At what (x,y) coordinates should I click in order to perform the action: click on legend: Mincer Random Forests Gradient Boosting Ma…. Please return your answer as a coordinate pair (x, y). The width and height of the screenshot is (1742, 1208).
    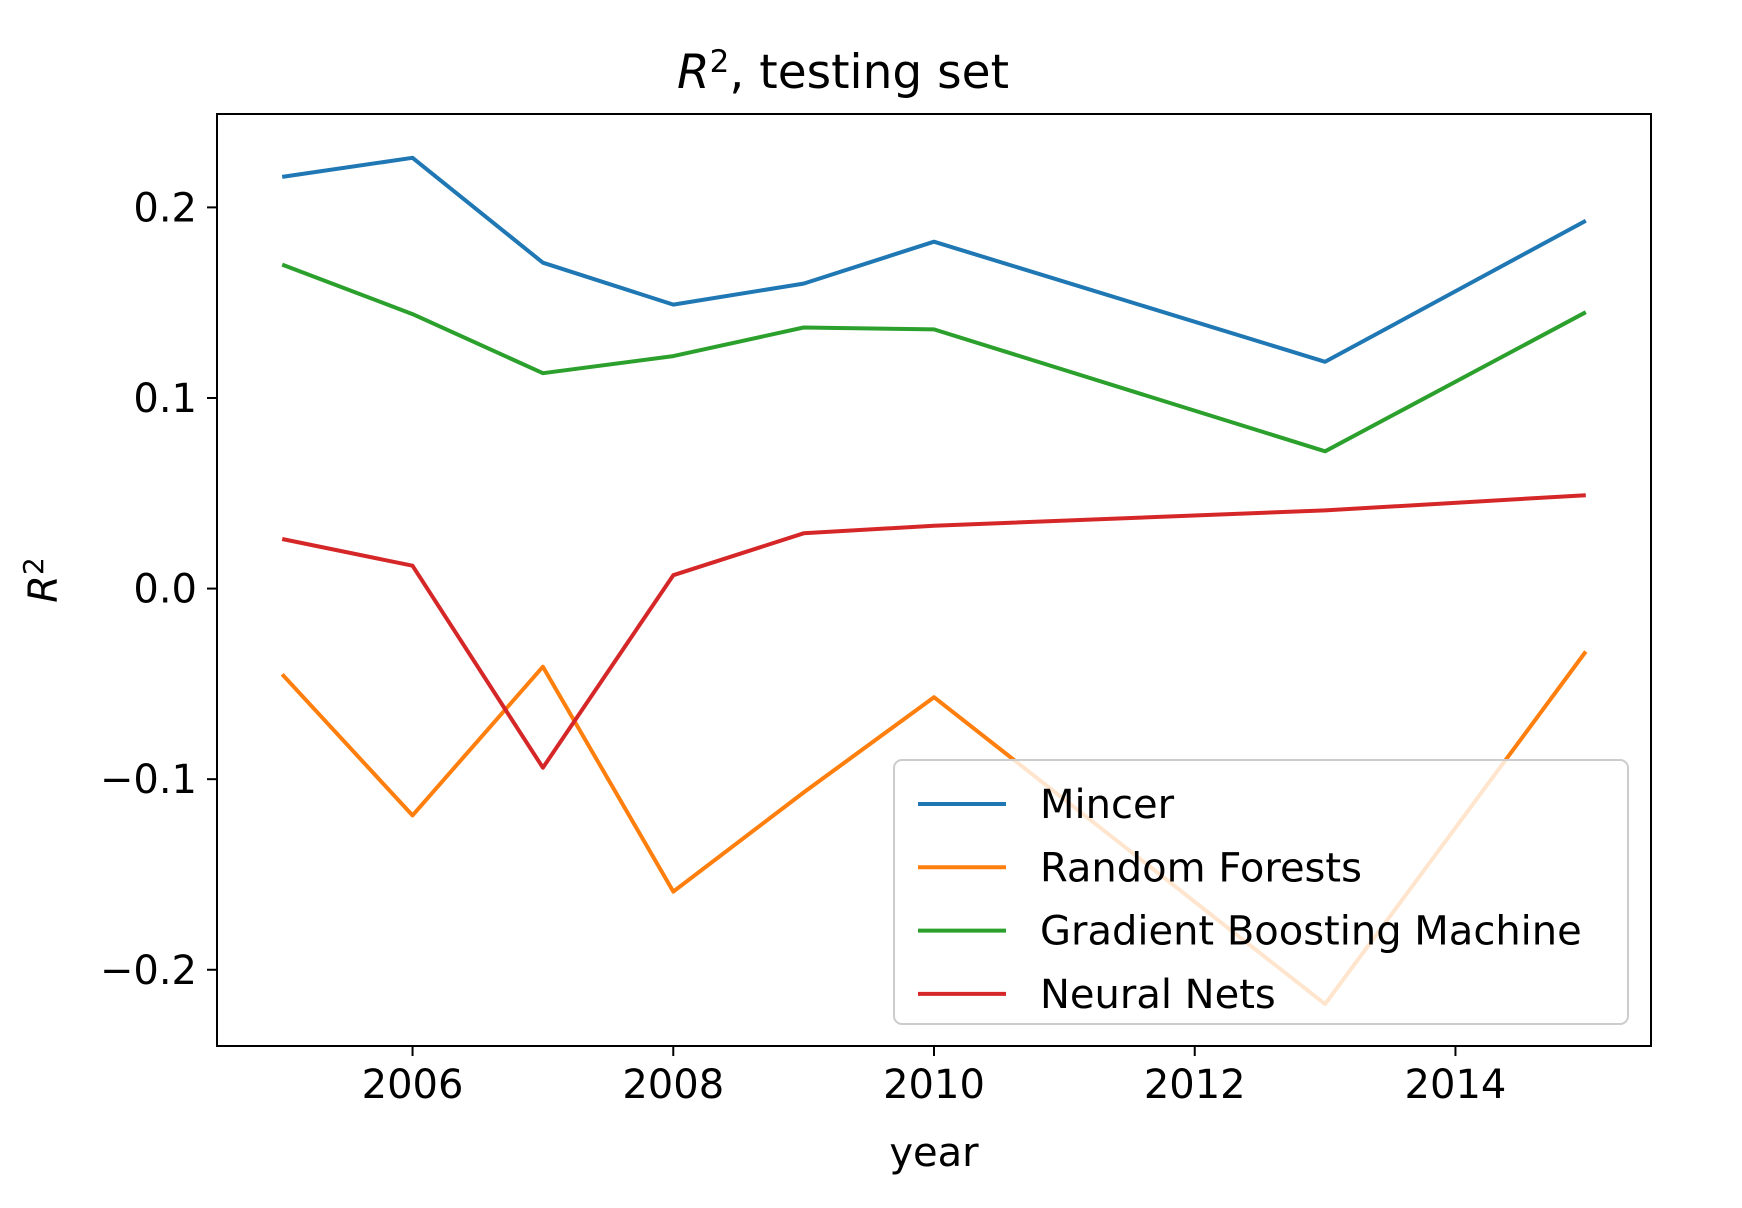
    Looking at the image, I should click on (1261, 892).